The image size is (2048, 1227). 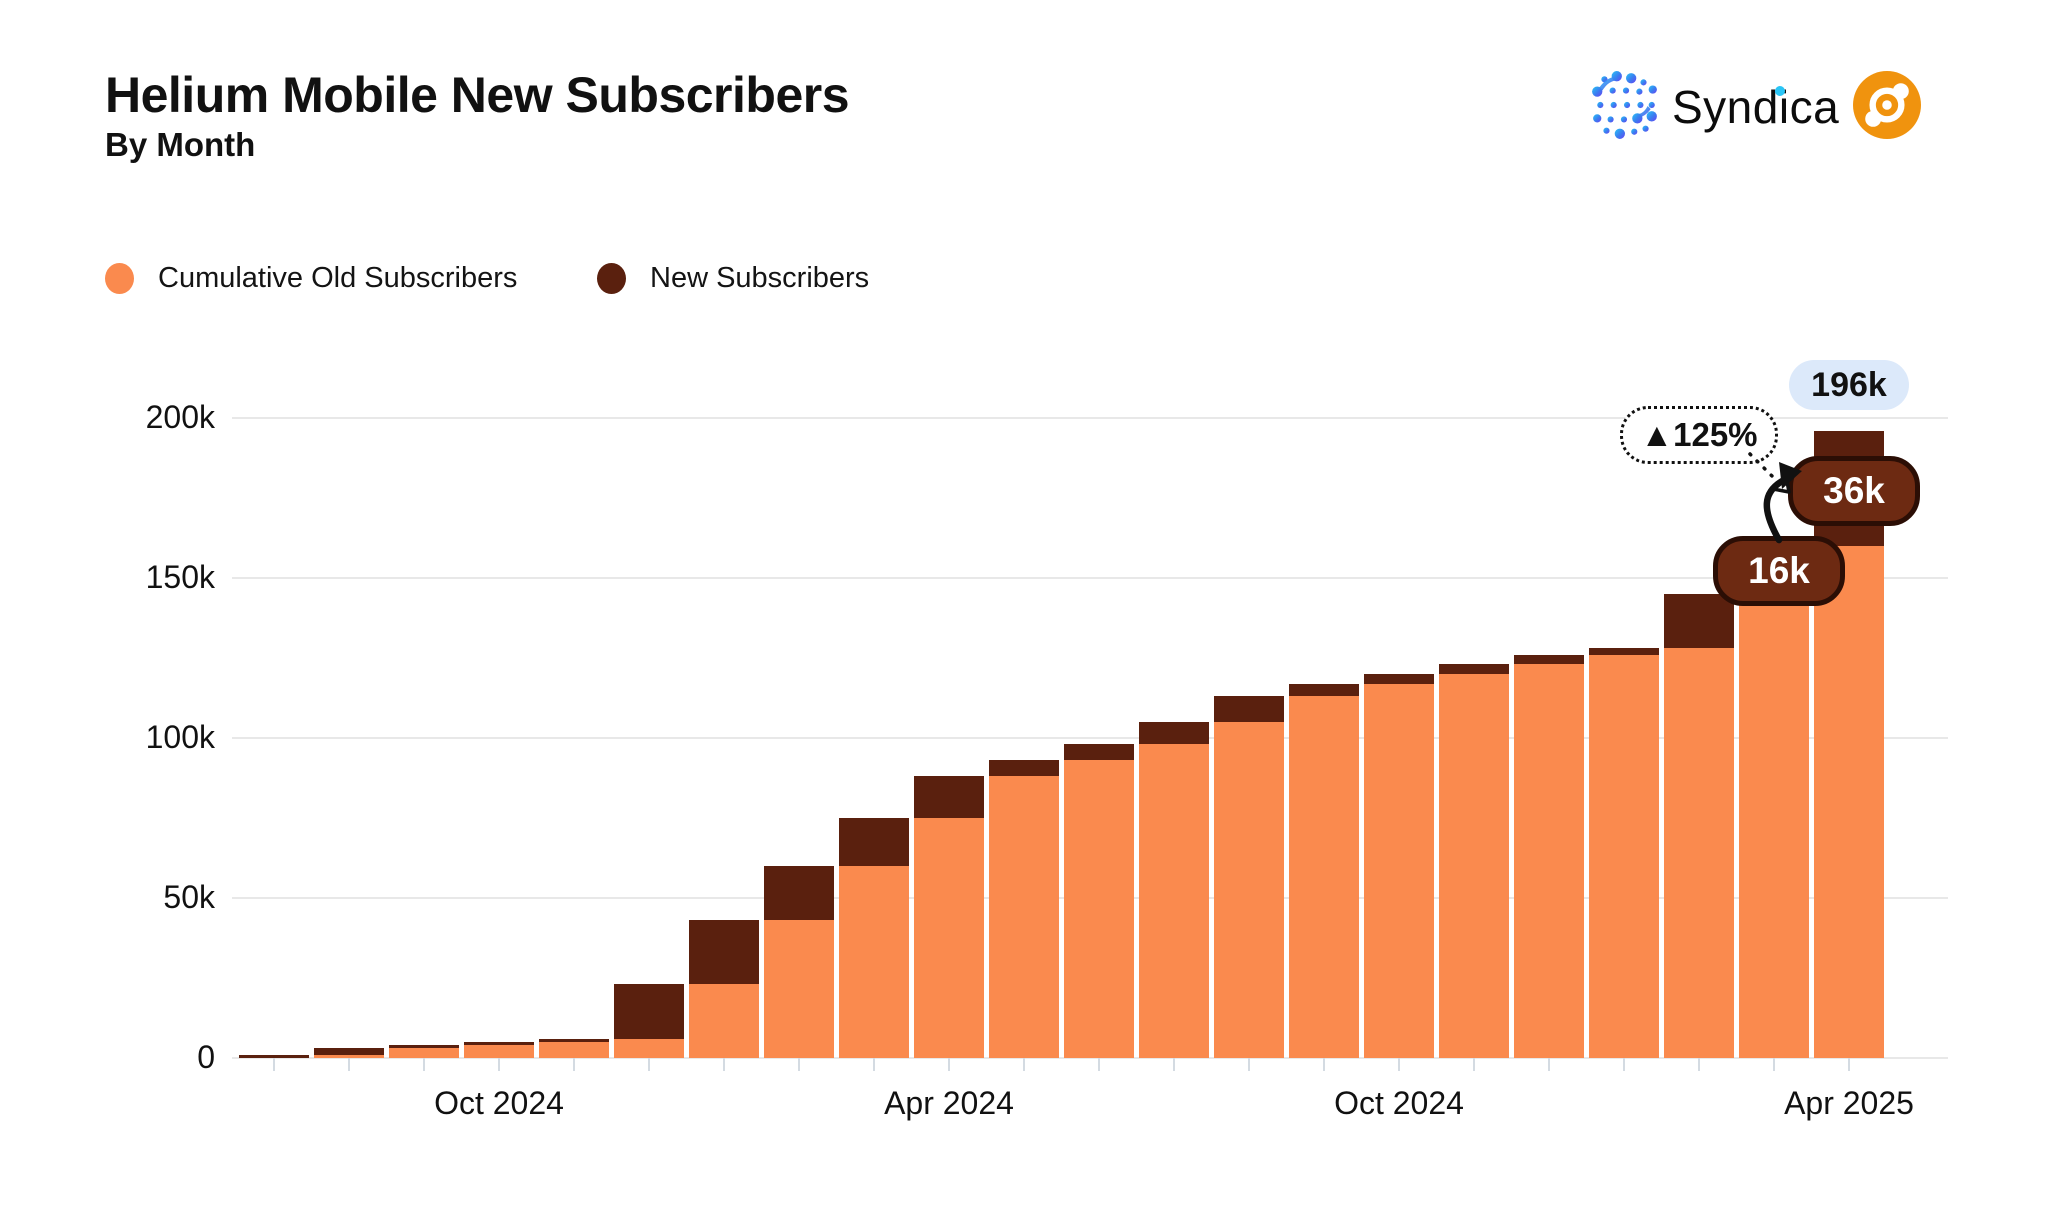 I want to click on brand-area: Syndica, so click(x=1757, y=107).